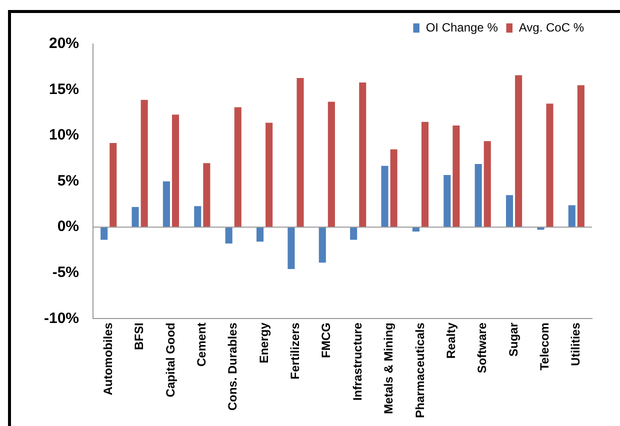 Image resolution: width=620 pixels, height=426 pixels. What do you see at coordinates (482, 348) in the screenshot?
I see `x-tick-label: Software` at bounding box center [482, 348].